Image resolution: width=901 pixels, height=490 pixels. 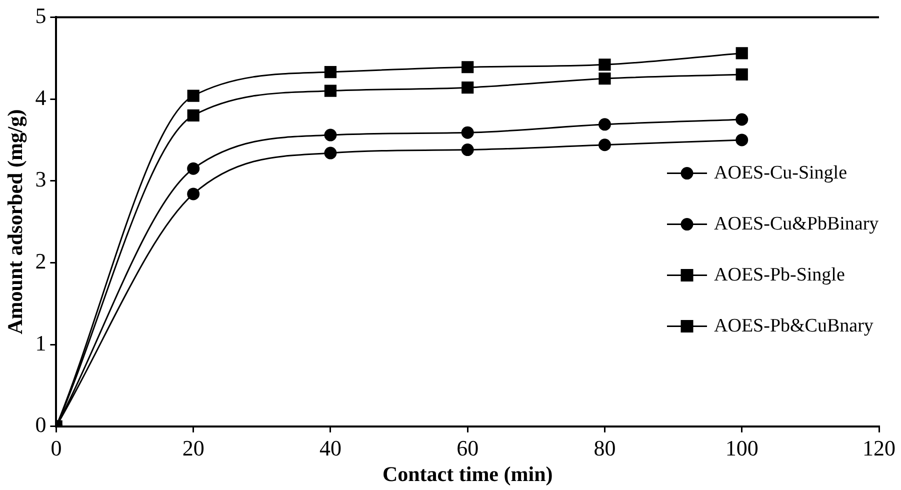 I want to click on x-tick-label: 20, so click(x=193, y=447).